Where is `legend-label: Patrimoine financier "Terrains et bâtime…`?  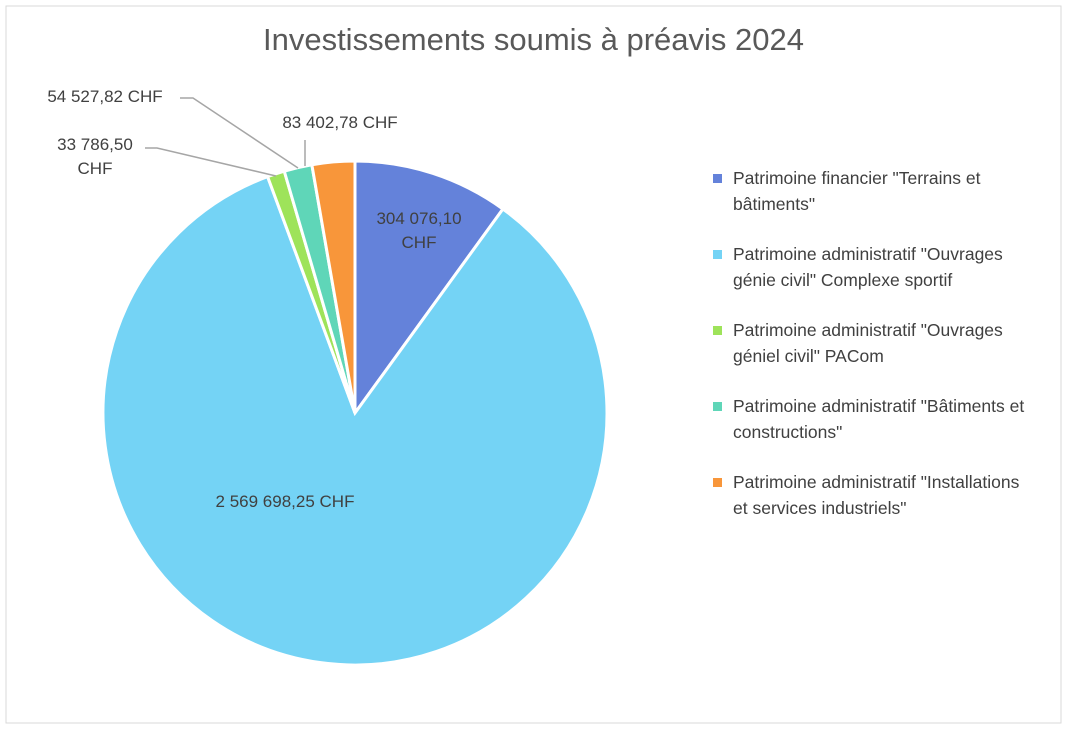 legend-label: Patrimoine financier "Terrains et bâtime… is located at coordinates (857, 191).